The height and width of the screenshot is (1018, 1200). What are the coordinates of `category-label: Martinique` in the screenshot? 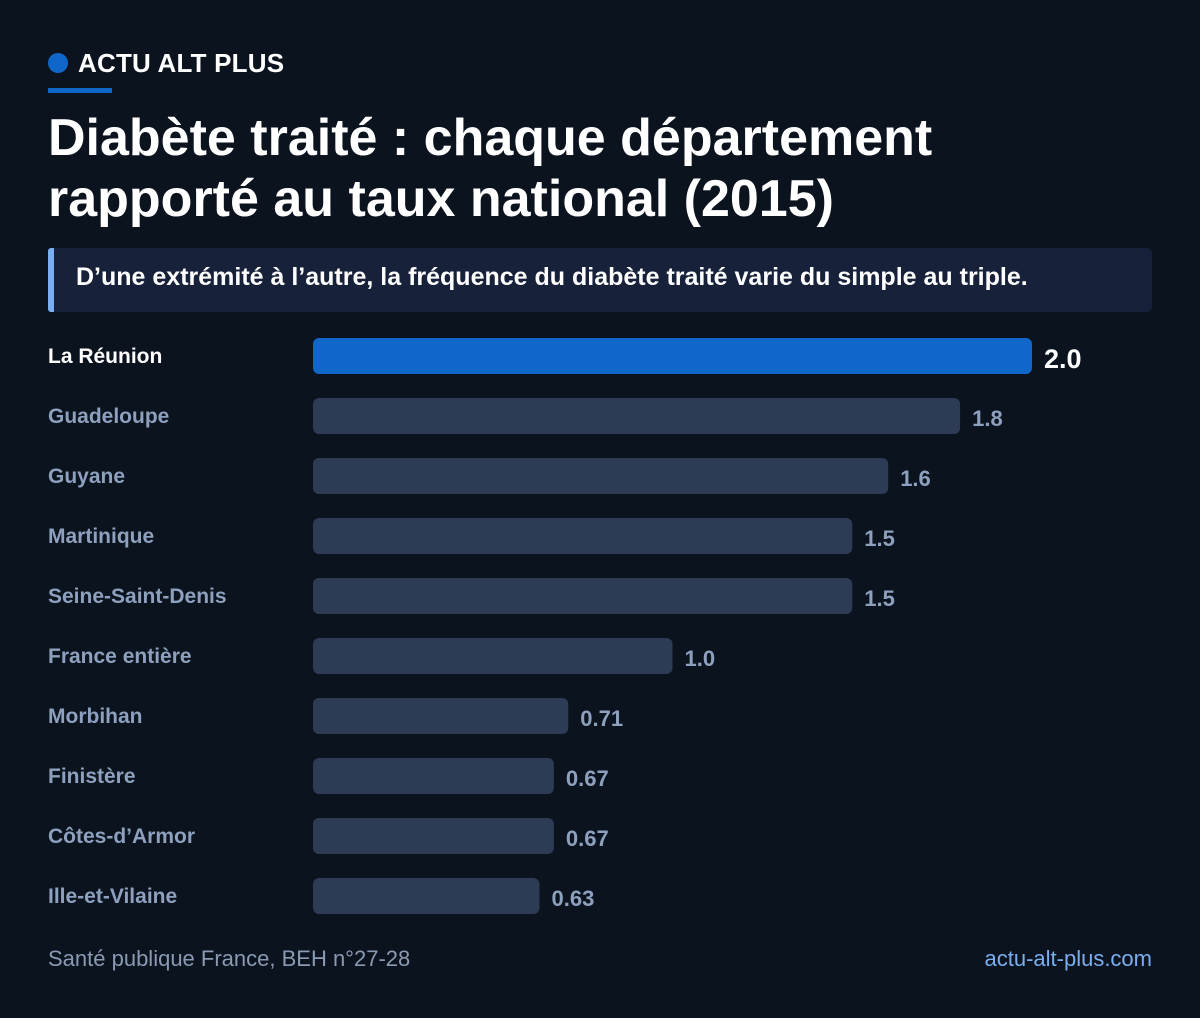 It's located at (101, 536).